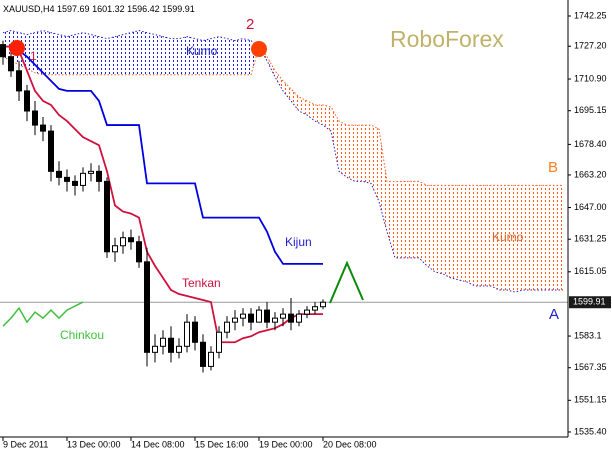 Image resolution: width=612 pixels, height=453 pixels. Describe the element at coordinates (590, 400) in the screenshot. I see `y-tick-label: 1551.15` at that location.